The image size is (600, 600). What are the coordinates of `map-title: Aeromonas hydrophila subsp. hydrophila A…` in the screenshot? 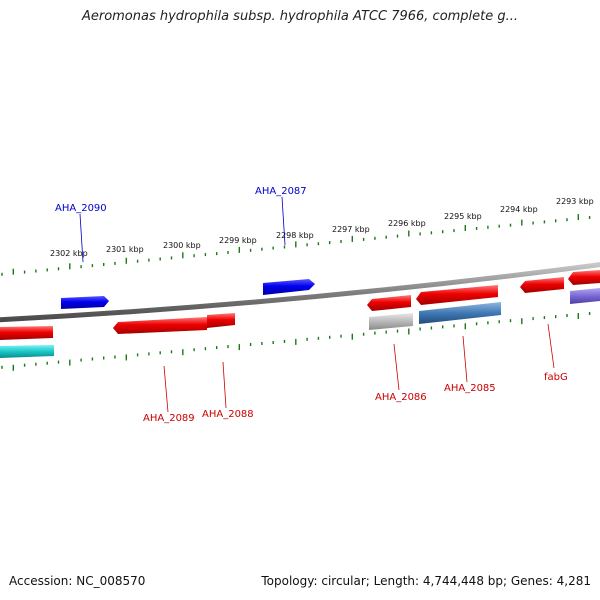 It's located at (300, 16).